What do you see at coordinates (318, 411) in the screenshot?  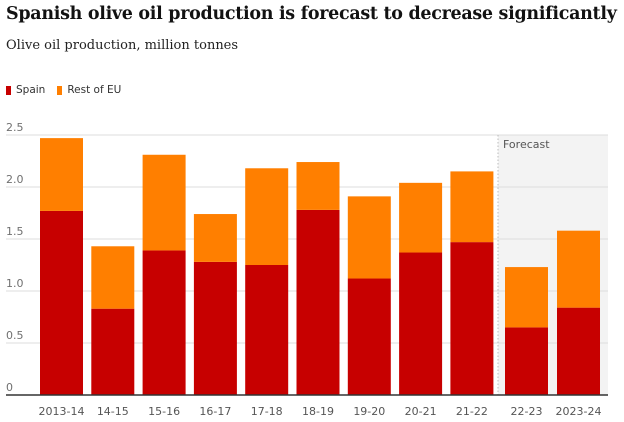 I see `x-tick-label: 18-19` at bounding box center [318, 411].